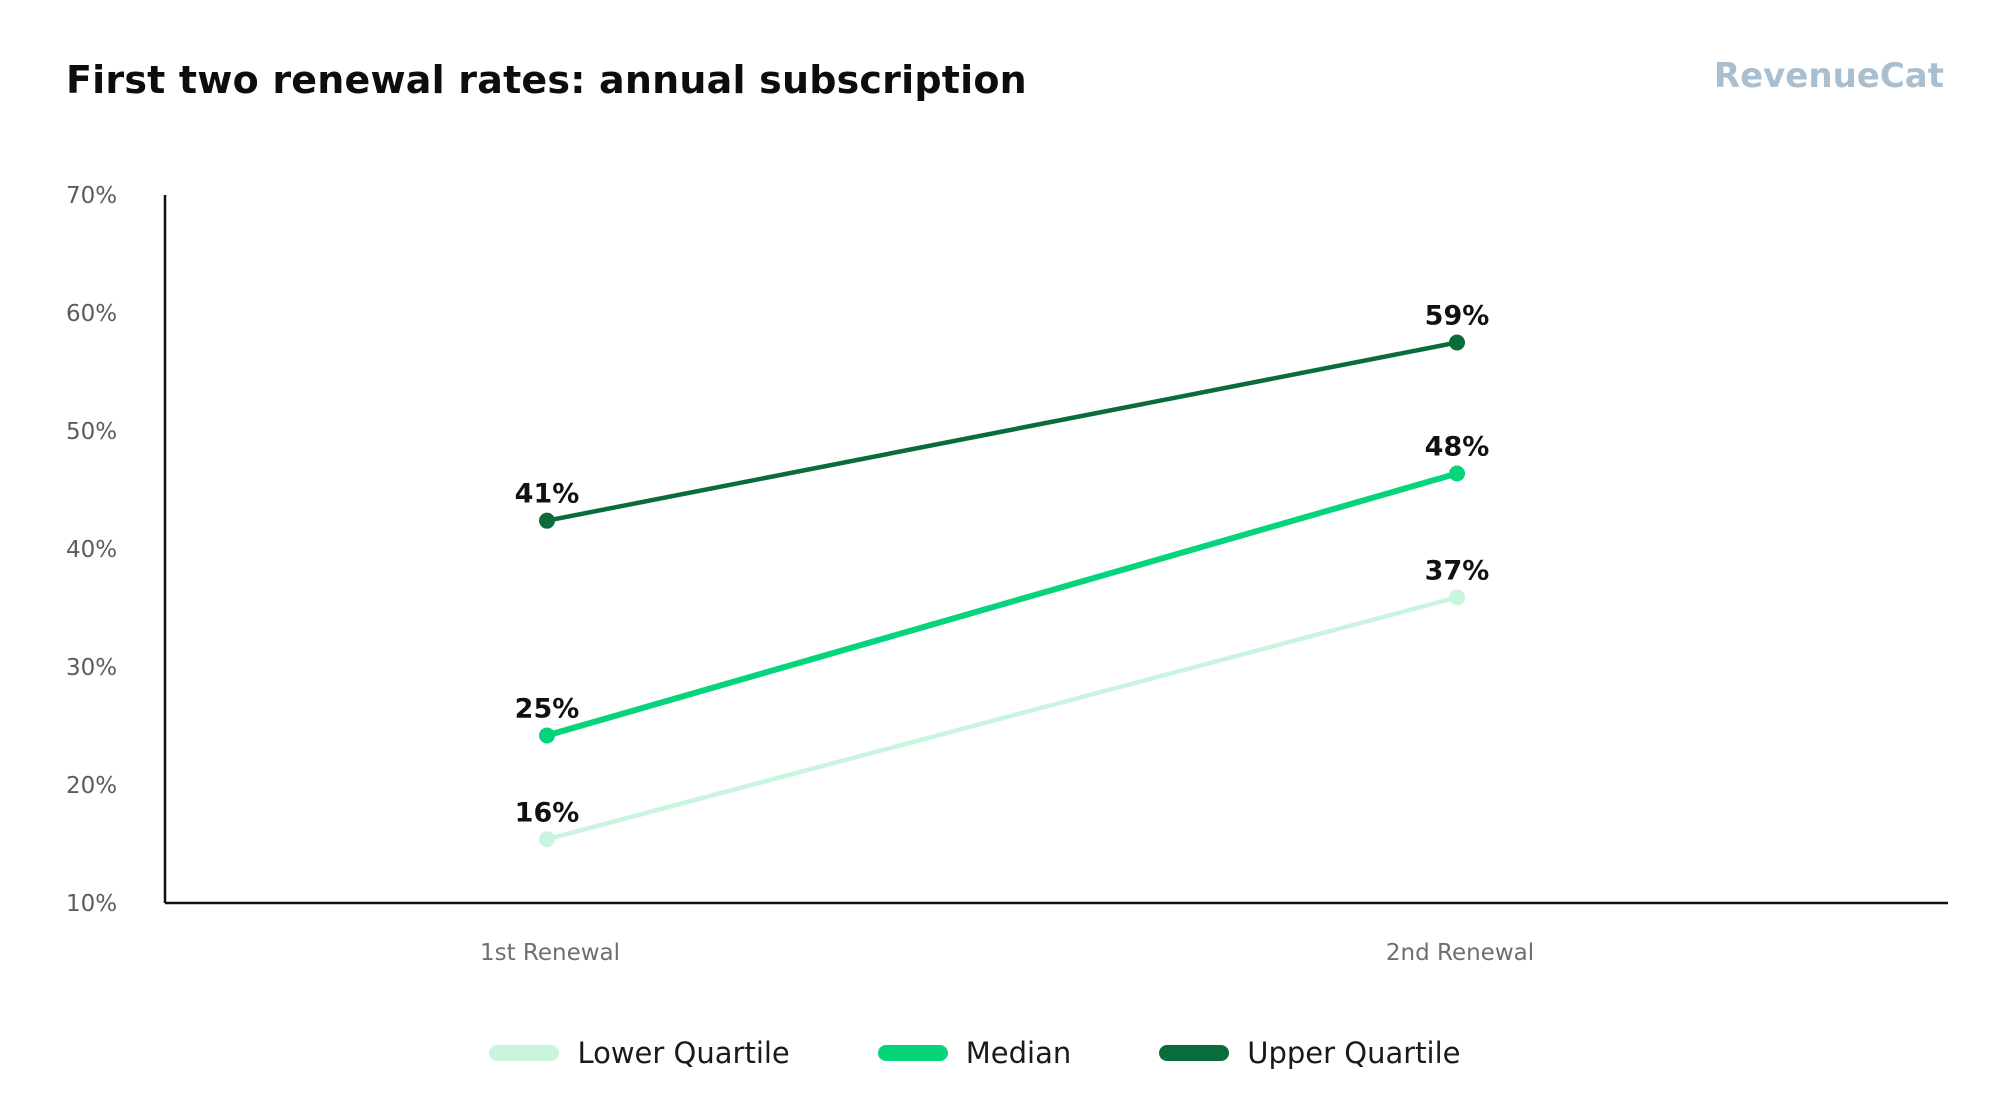  Describe the element at coordinates (91, 786) in the screenshot. I see `y-tick-label: 20%` at that location.